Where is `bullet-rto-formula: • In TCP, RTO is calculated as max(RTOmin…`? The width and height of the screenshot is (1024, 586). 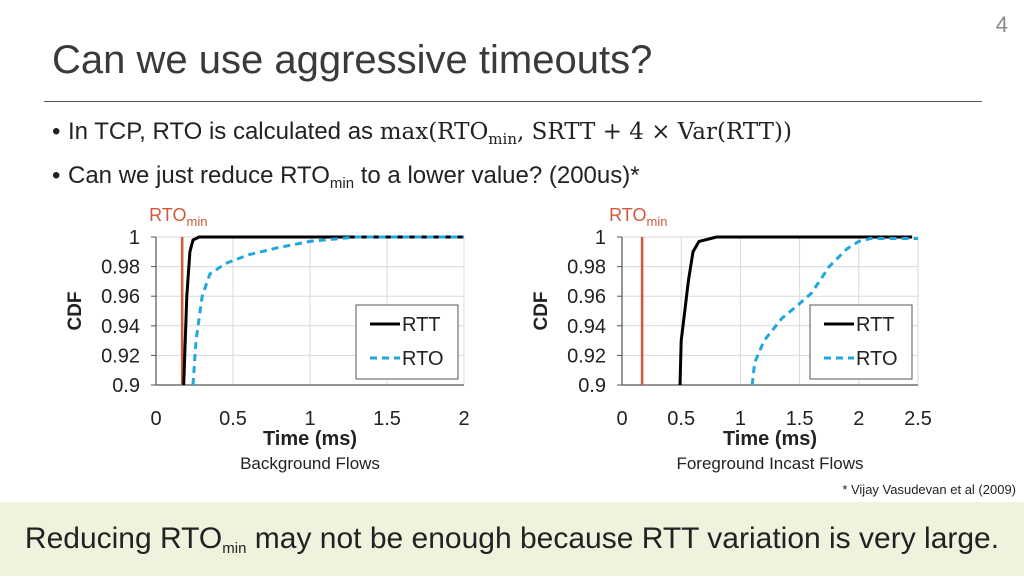 bullet-rto-formula: • In TCP, RTO is calculated as max(RTOmin… is located at coordinates (422, 133).